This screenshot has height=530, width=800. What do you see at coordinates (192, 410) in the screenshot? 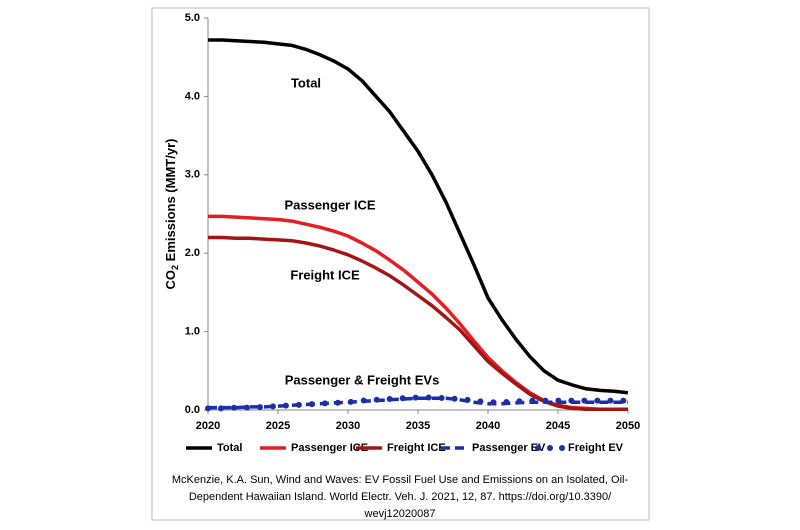
I see `y-tick-label: 0.0` at bounding box center [192, 410].